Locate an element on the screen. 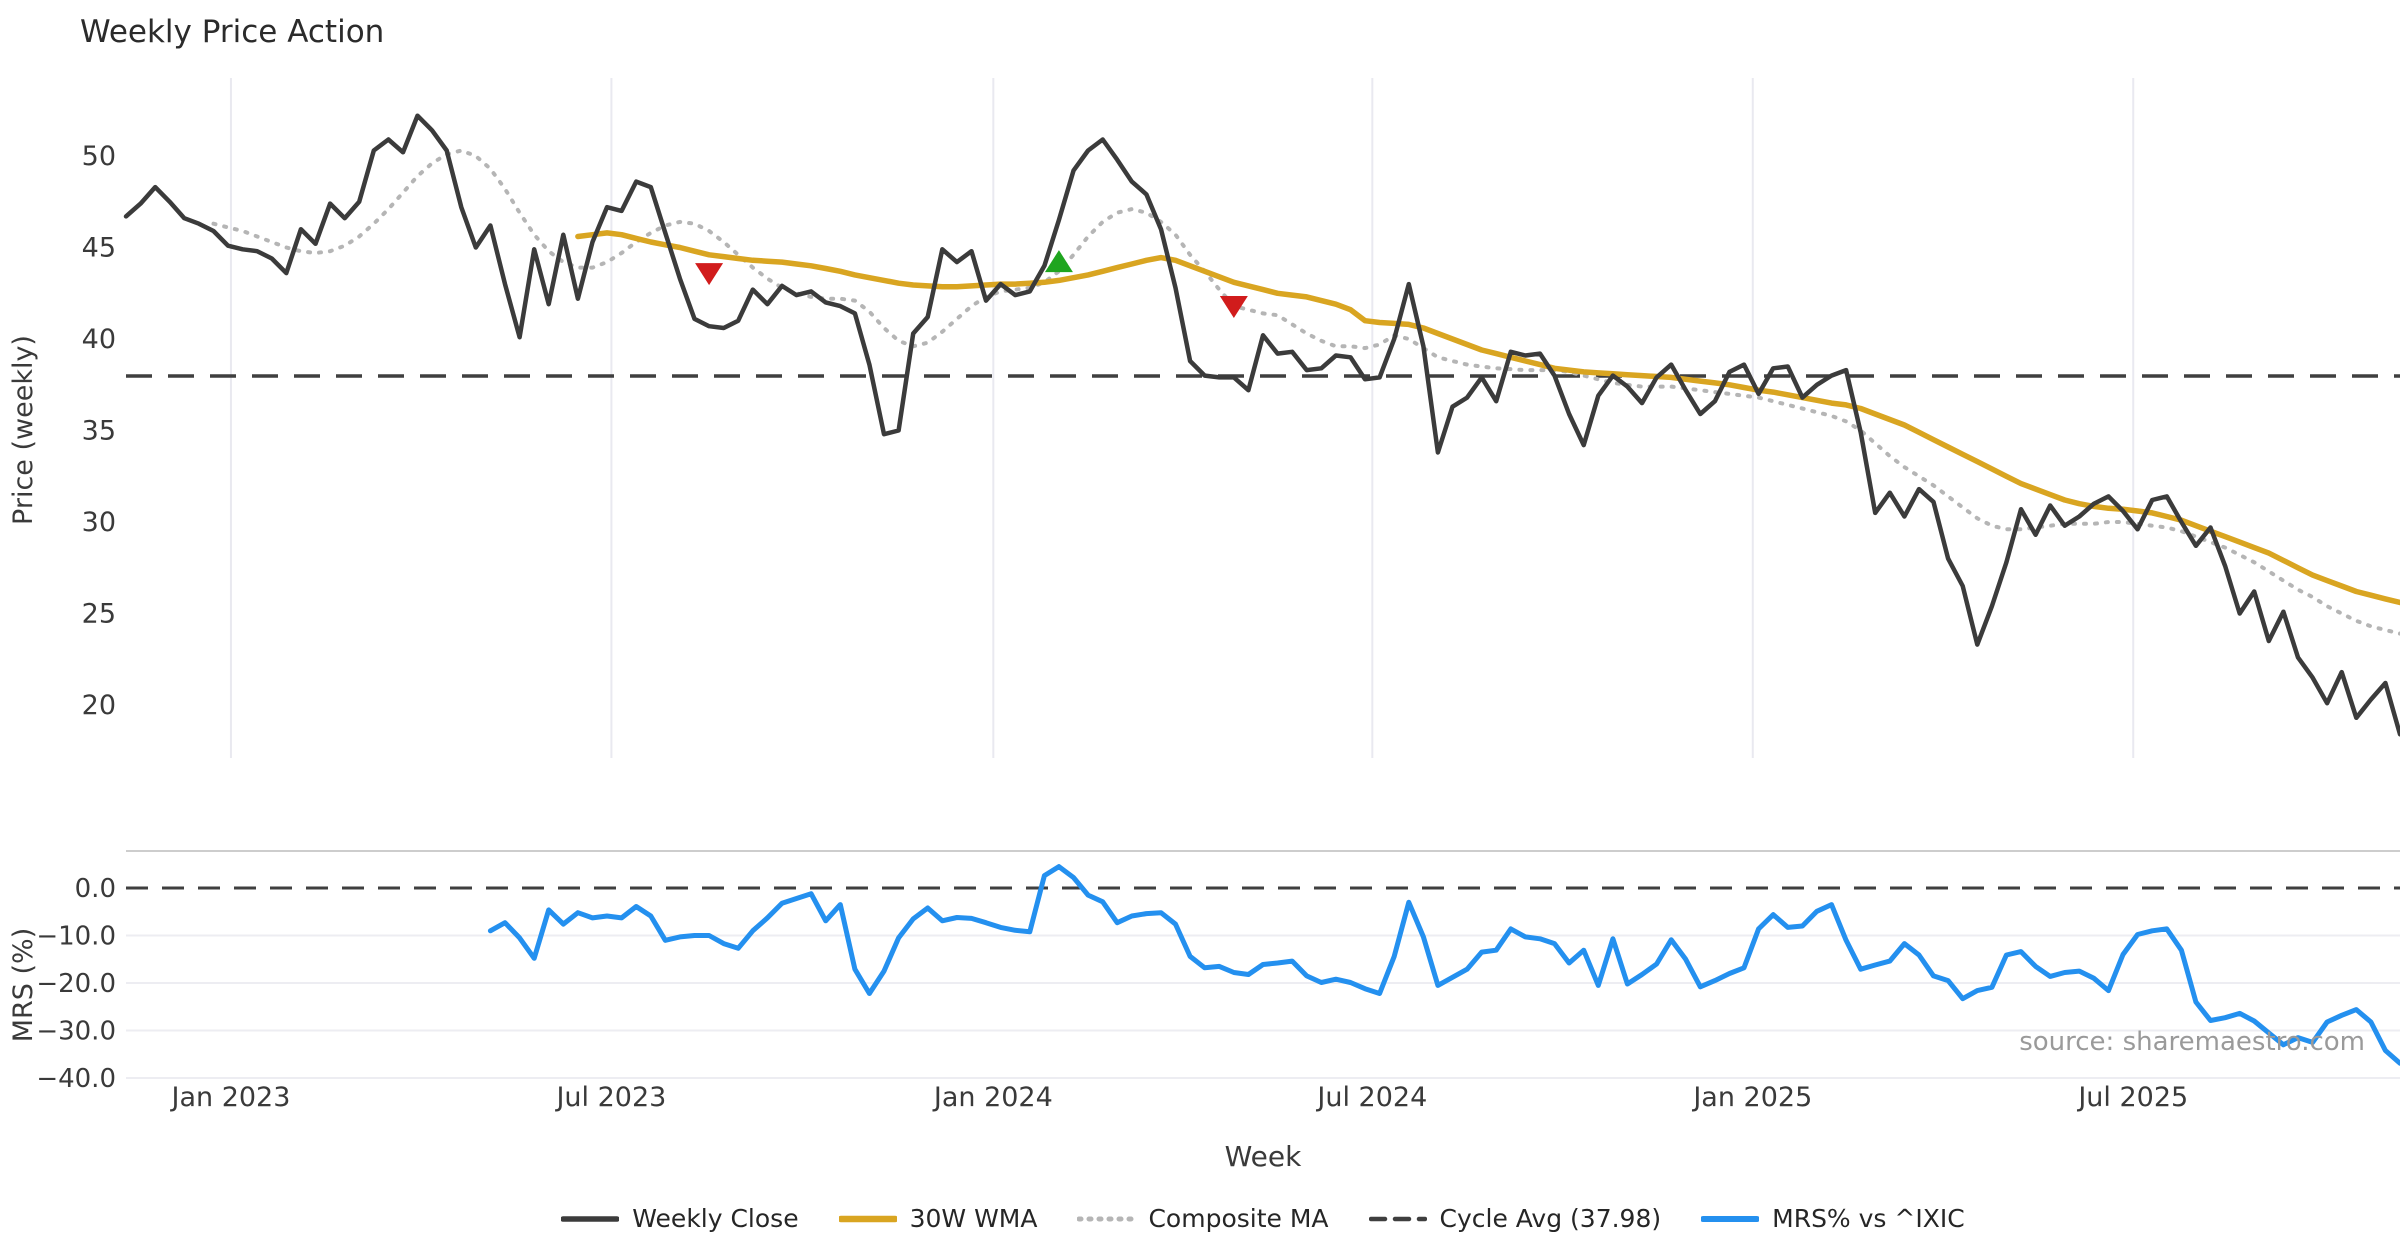 The width and height of the screenshot is (2400, 1260). price-tick-label: 50 is located at coordinates (99, 156).